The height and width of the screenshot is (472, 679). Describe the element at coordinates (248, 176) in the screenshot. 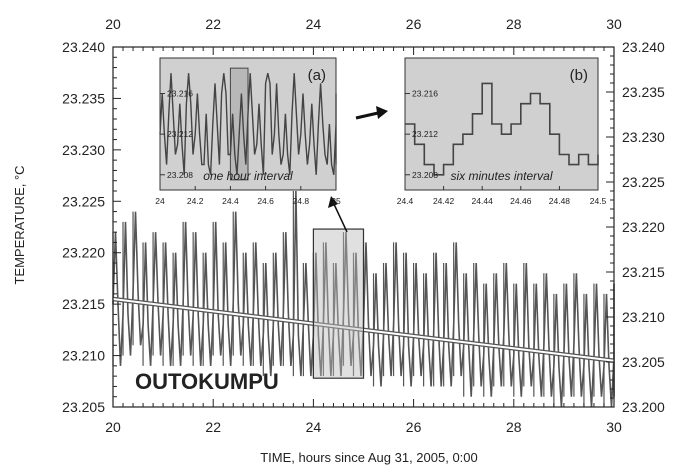

I see `inset-caption: one hour interval` at that location.